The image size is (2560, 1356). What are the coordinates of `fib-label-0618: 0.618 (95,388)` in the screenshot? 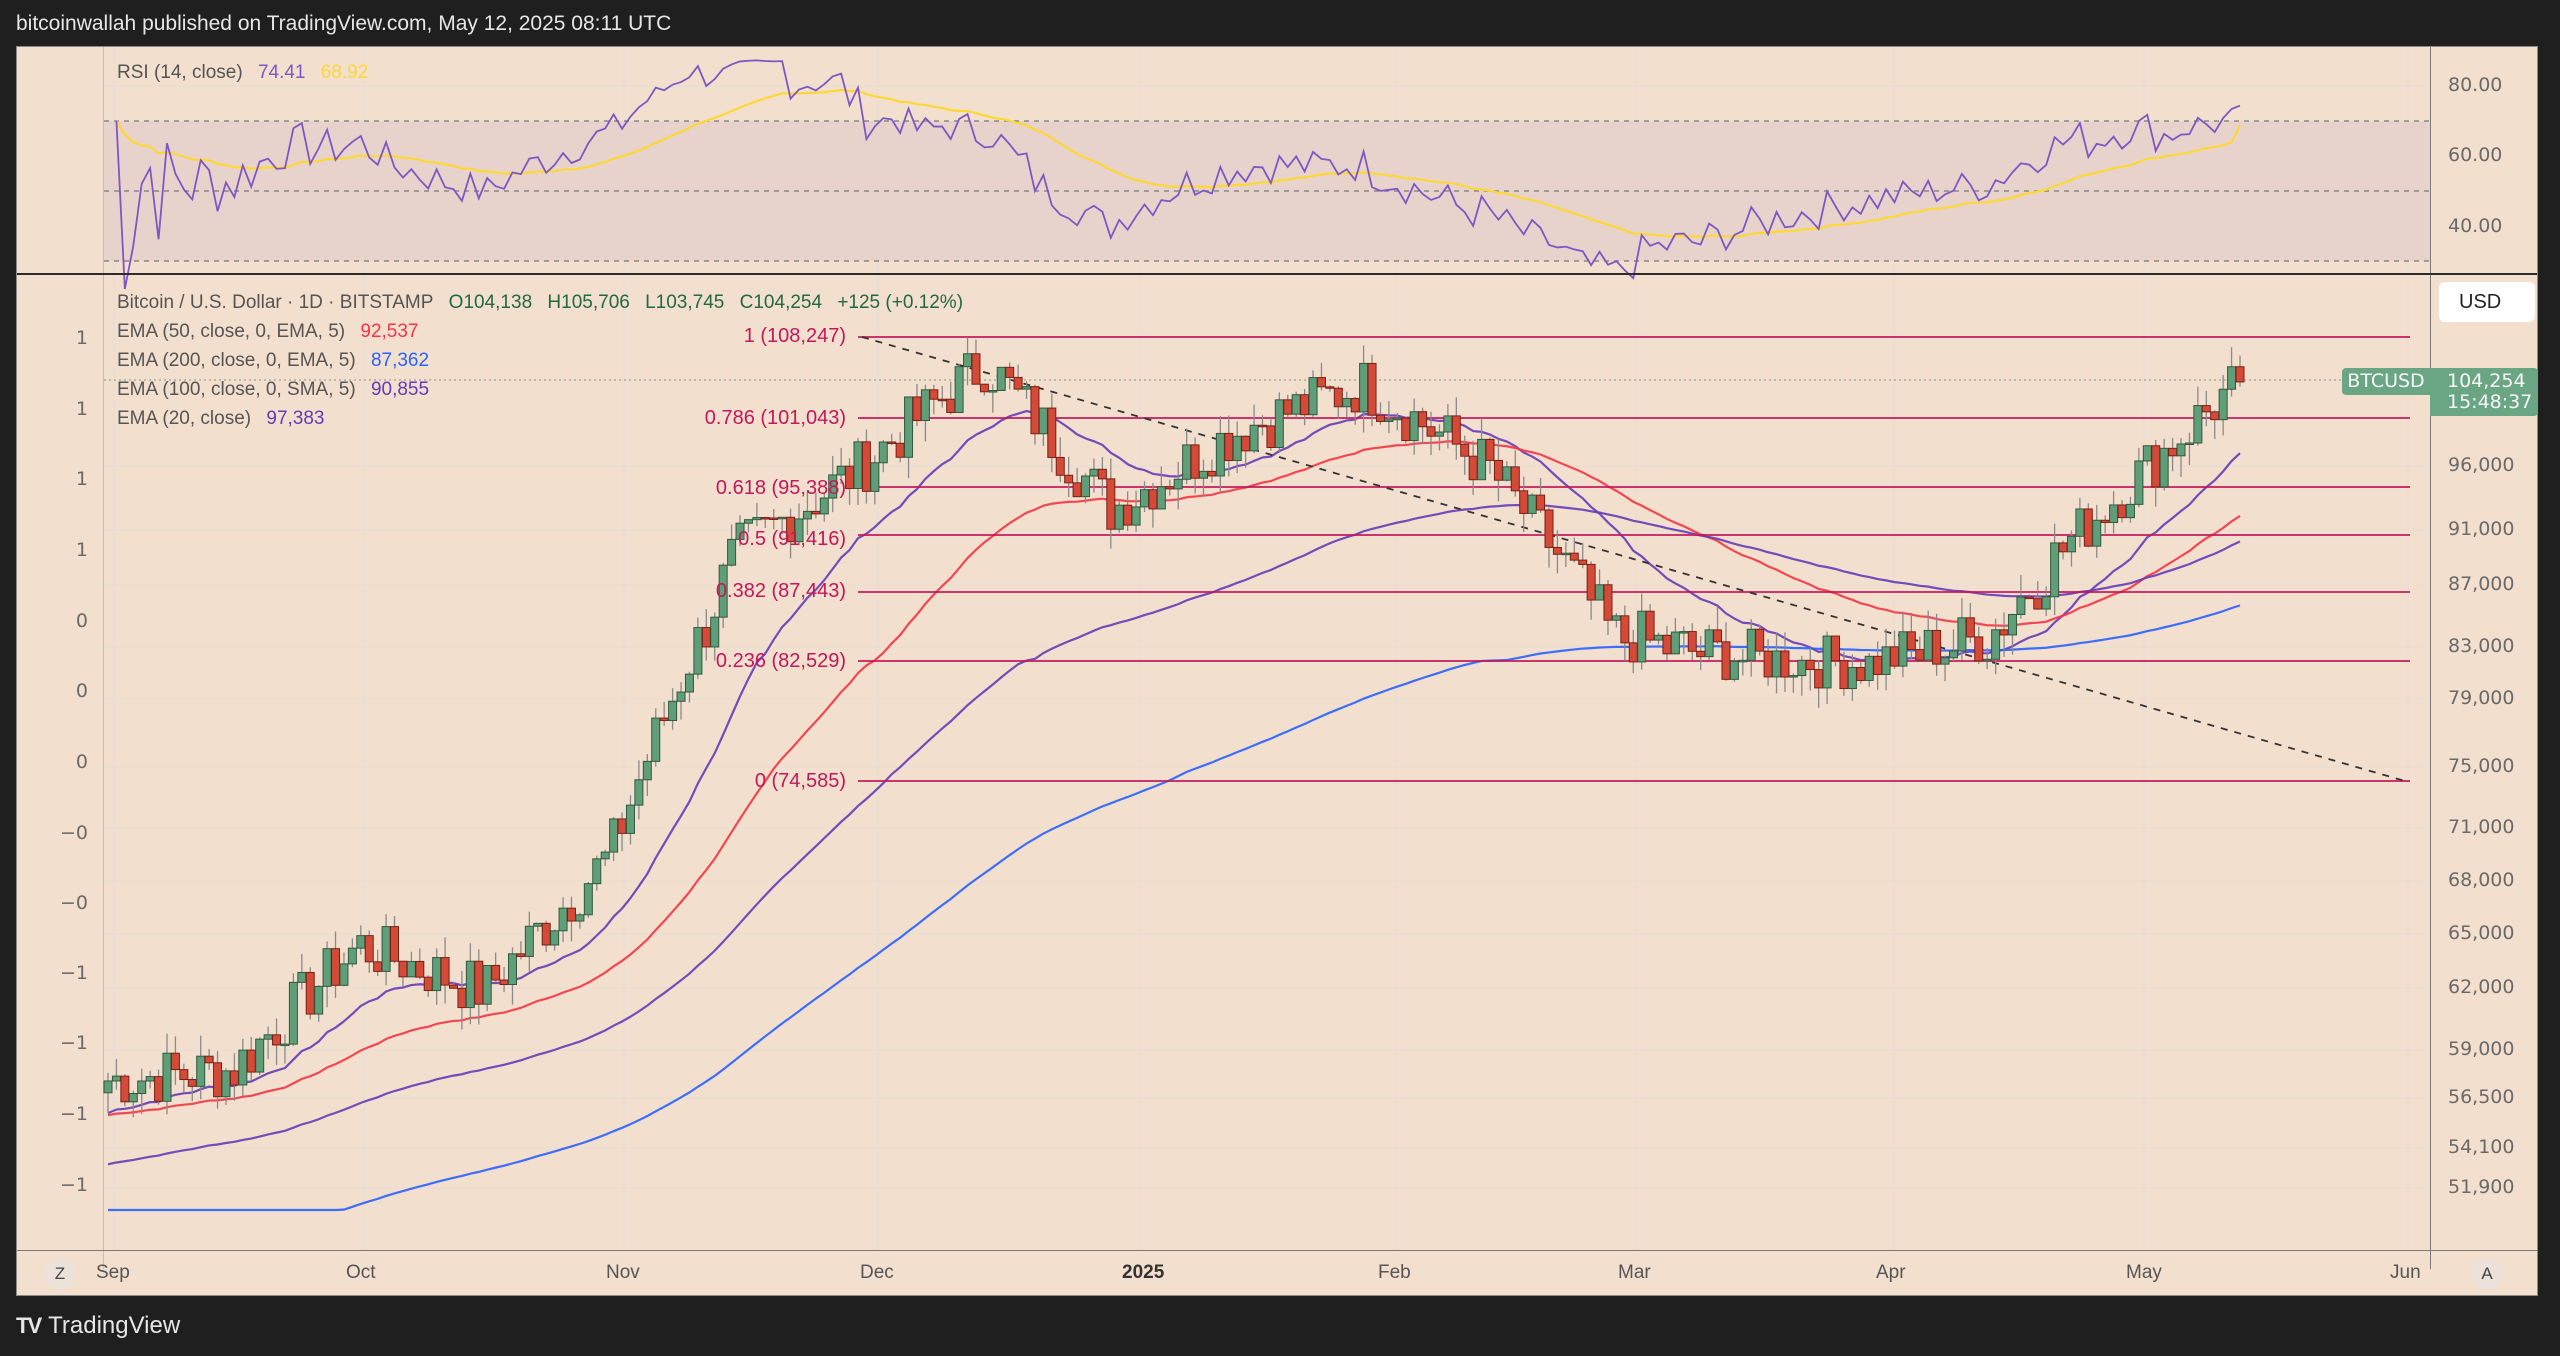 It's located at (780, 488).